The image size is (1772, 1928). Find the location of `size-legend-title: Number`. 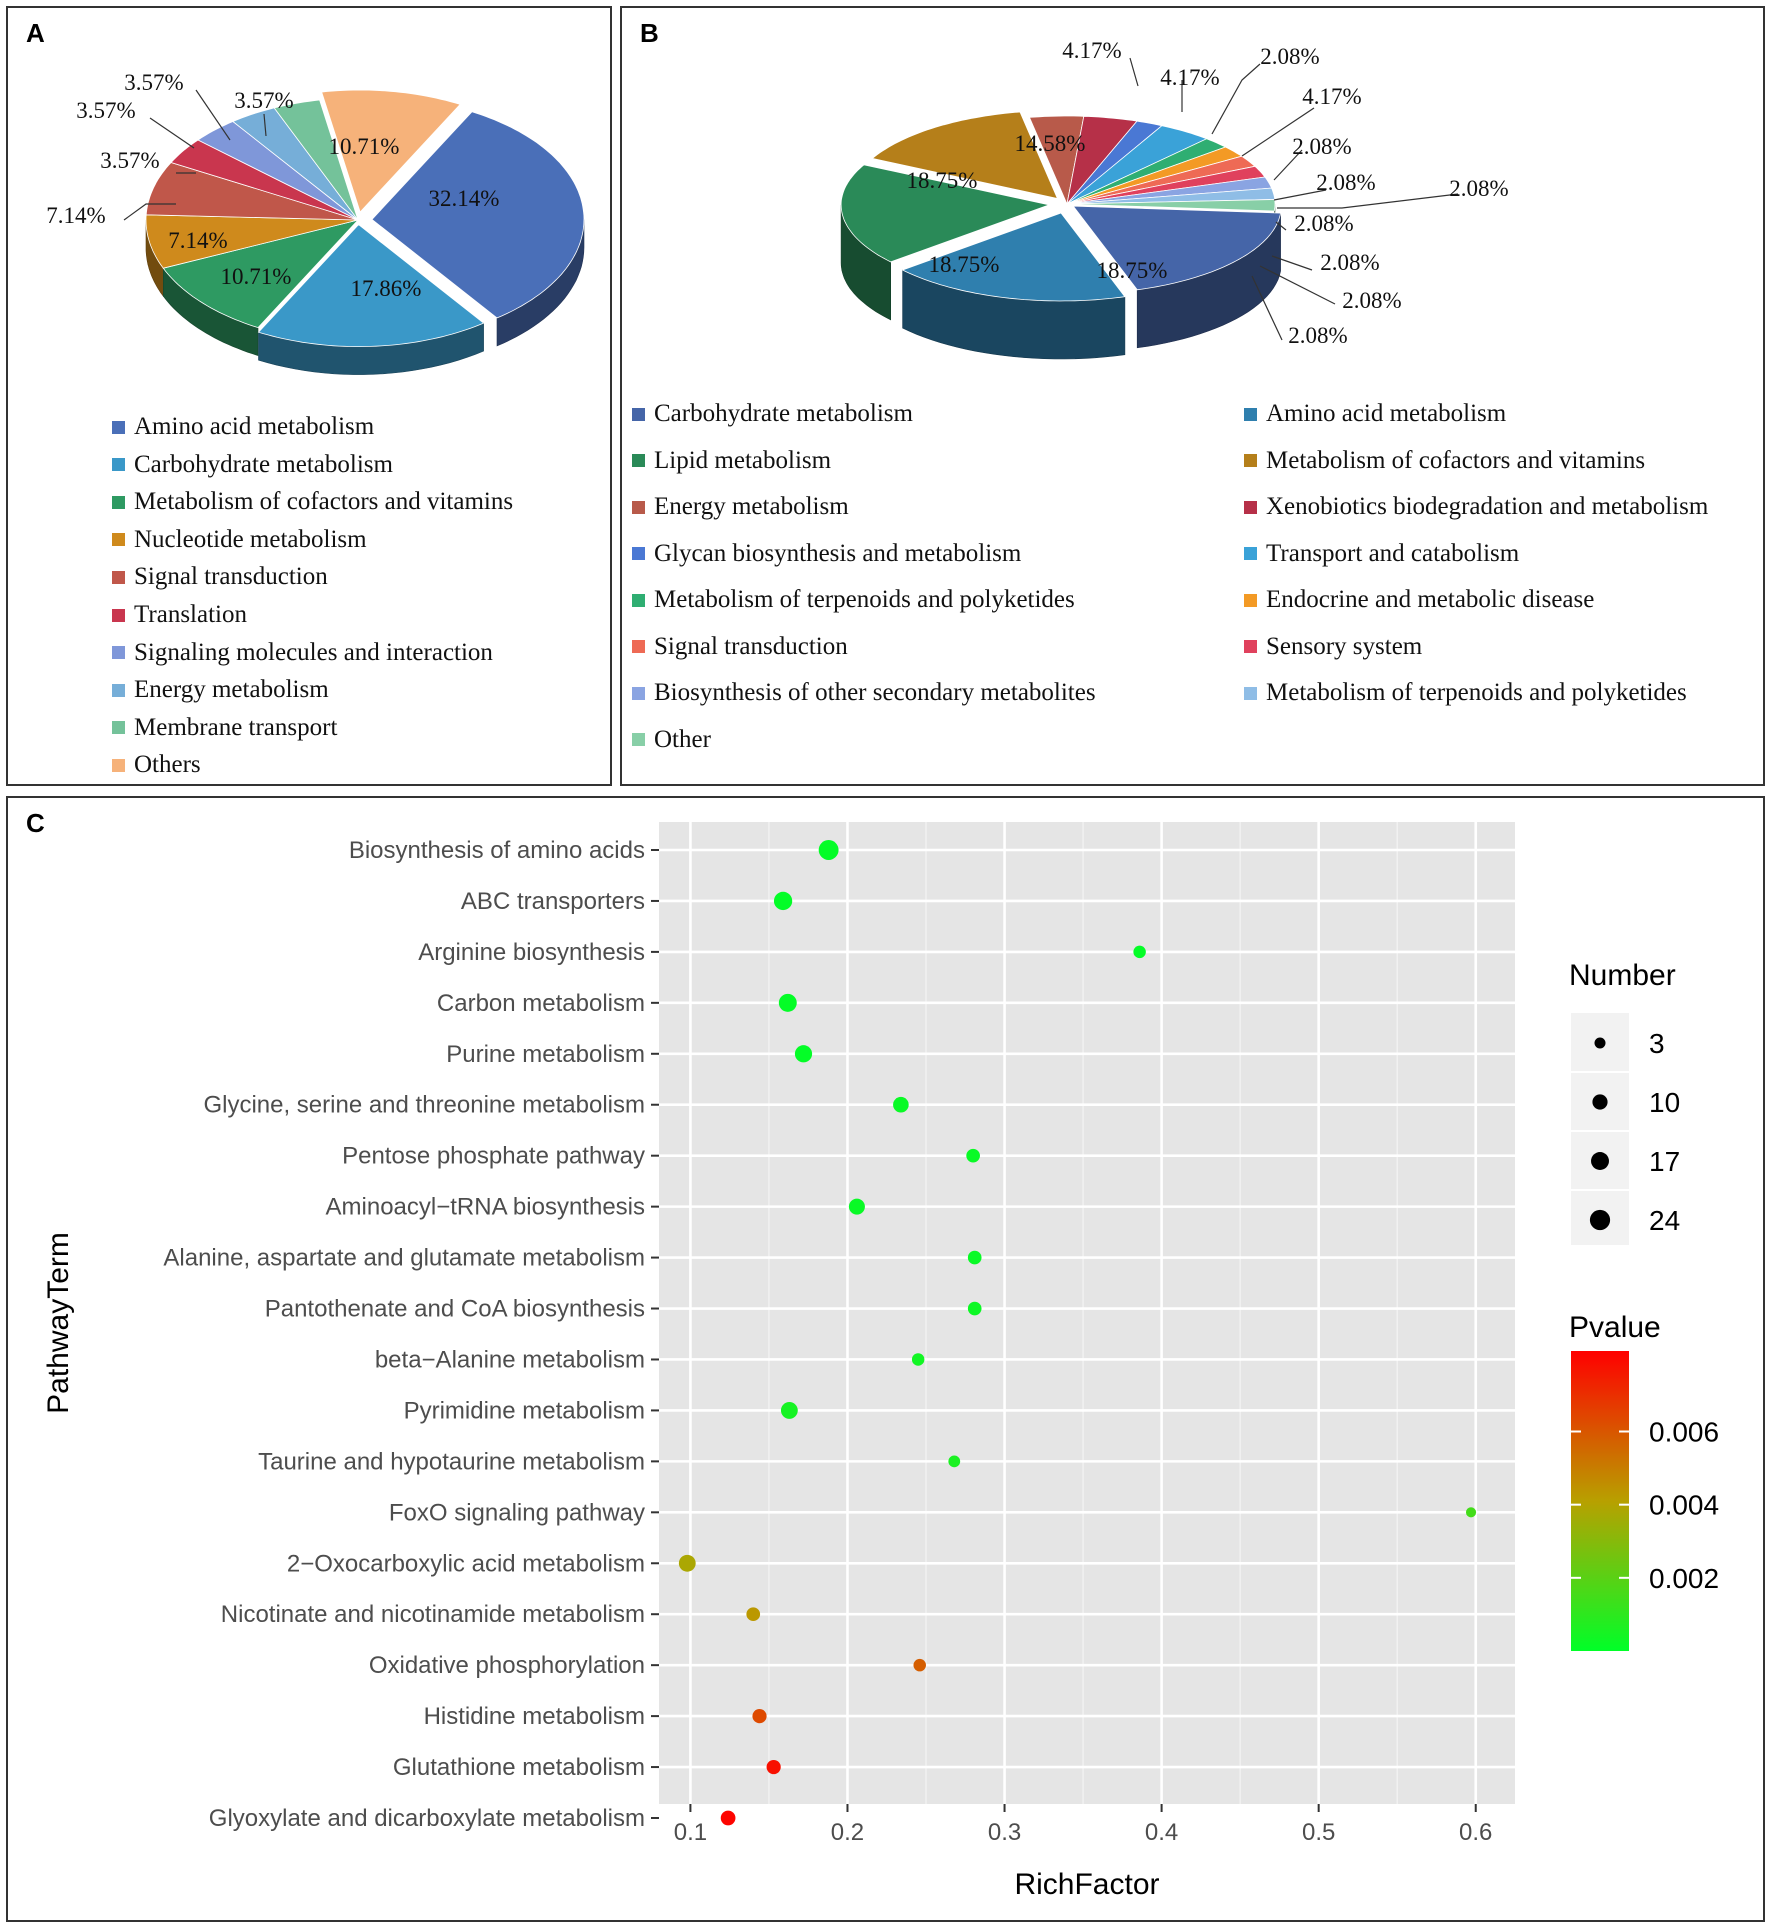

size-legend-title: Number is located at coordinates (1622, 975).